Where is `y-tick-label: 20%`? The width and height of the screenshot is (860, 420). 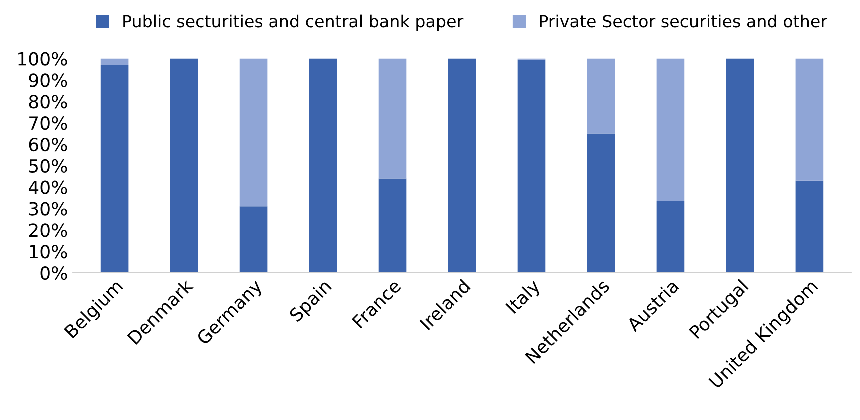 y-tick-label: 20% is located at coordinates (48, 231).